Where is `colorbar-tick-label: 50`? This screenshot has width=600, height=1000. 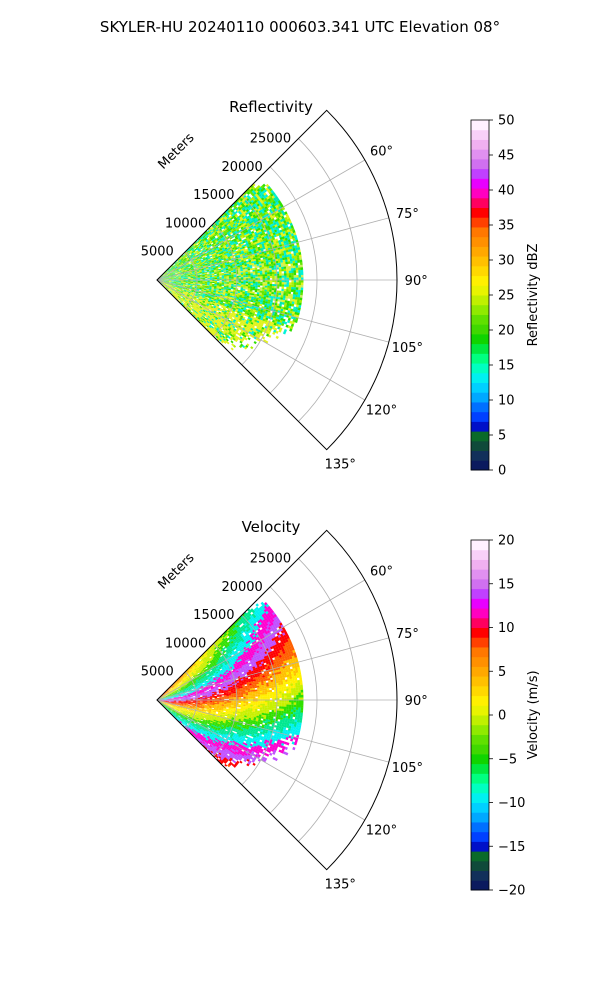
colorbar-tick-label: 50 is located at coordinates (506, 121).